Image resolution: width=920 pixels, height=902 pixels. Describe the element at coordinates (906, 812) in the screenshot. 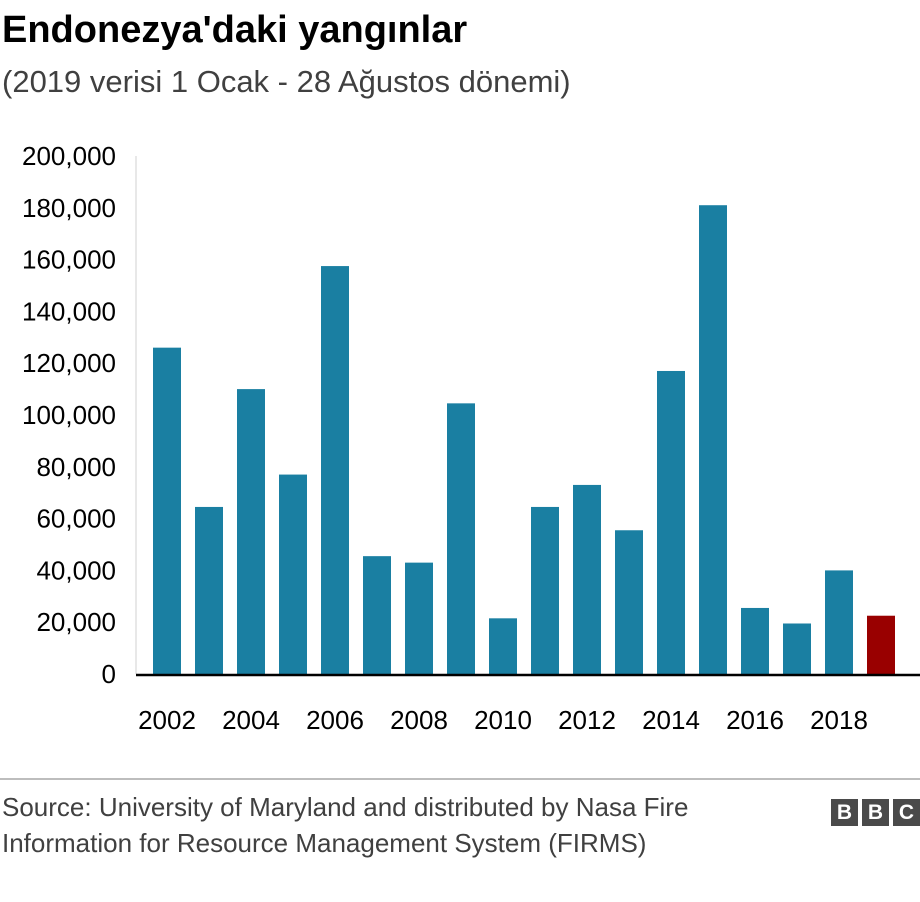

I see `bbc-logo-letter-c: C` at that location.